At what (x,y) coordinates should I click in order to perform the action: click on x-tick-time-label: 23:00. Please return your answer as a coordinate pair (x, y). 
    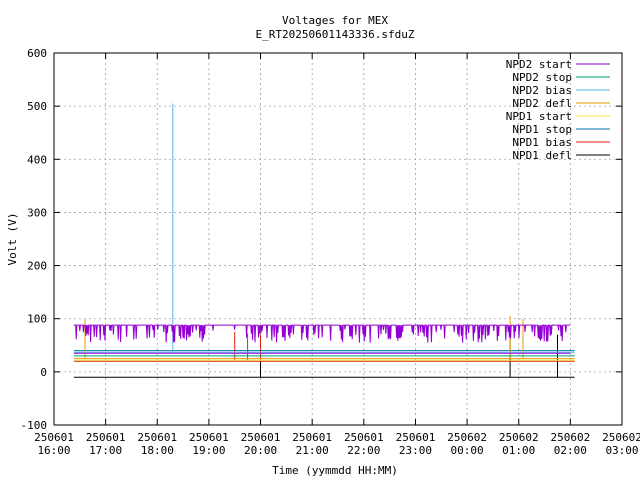
    Looking at the image, I should click on (415, 450).